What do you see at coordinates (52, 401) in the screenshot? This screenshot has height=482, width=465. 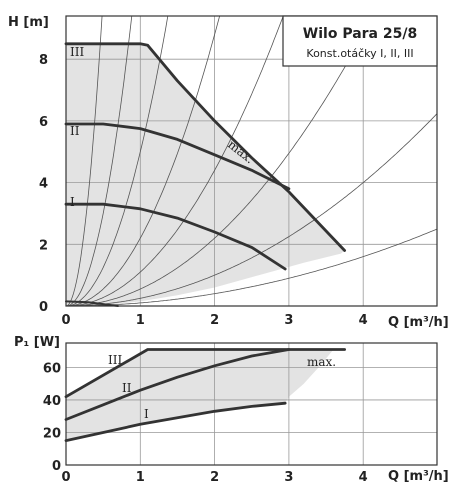 I see `power-y-tick-40: 40` at bounding box center [52, 401].